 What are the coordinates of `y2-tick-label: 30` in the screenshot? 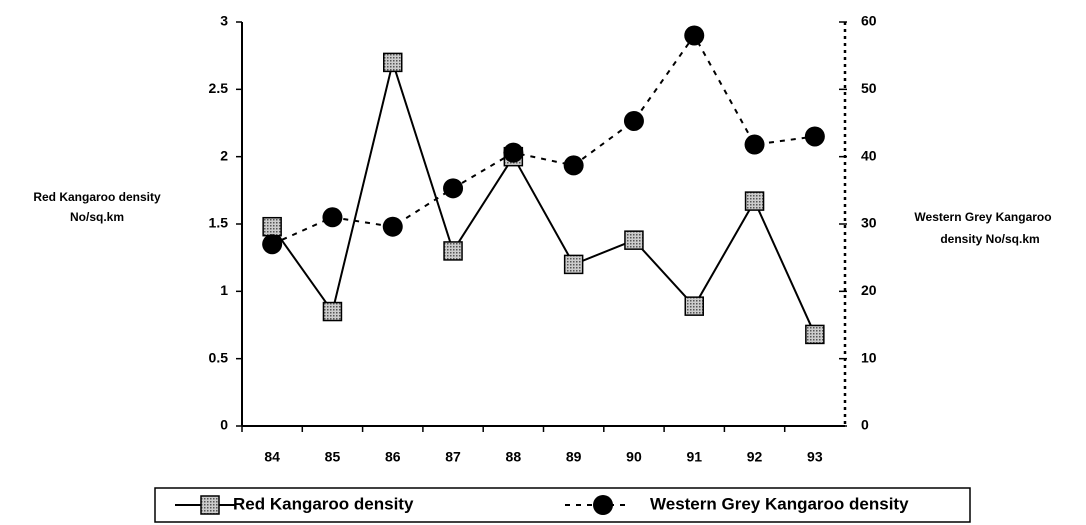 It's located at (869, 223).